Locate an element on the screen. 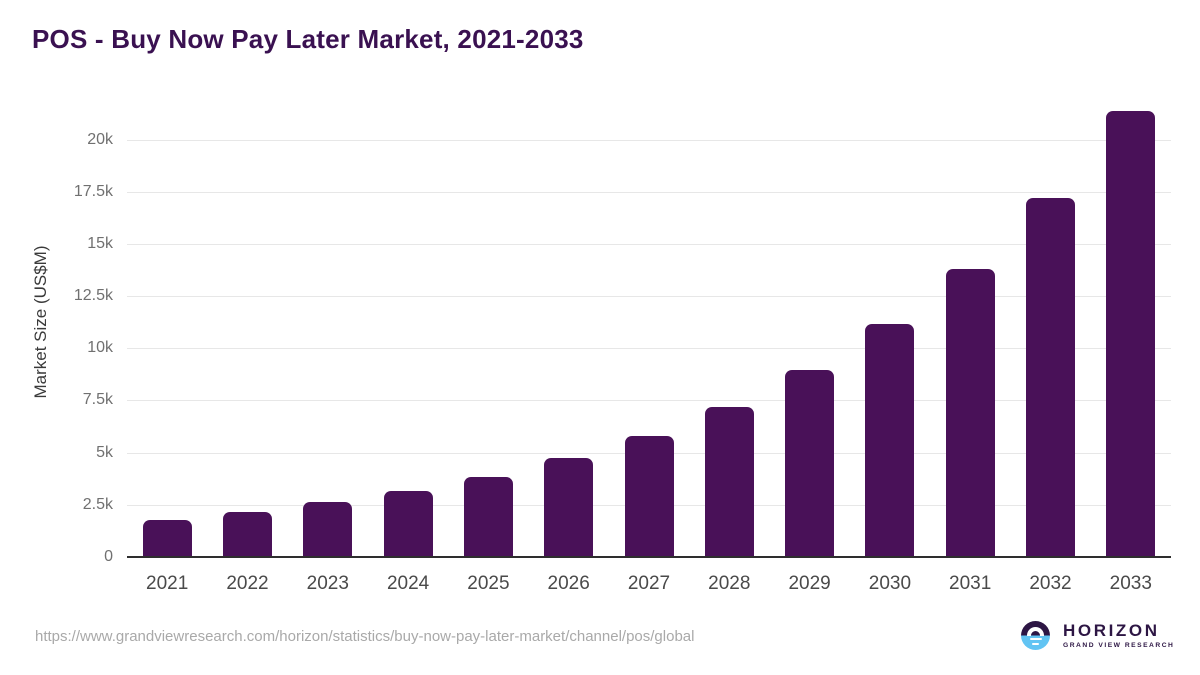 This screenshot has height=675, width=1200. y-tick-label-17.5k: 17.5k is located at coordinates (93, 191).